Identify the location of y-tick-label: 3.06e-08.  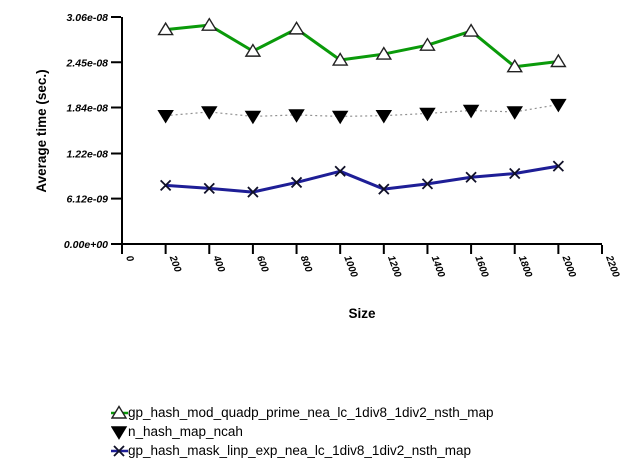
(88, 18).